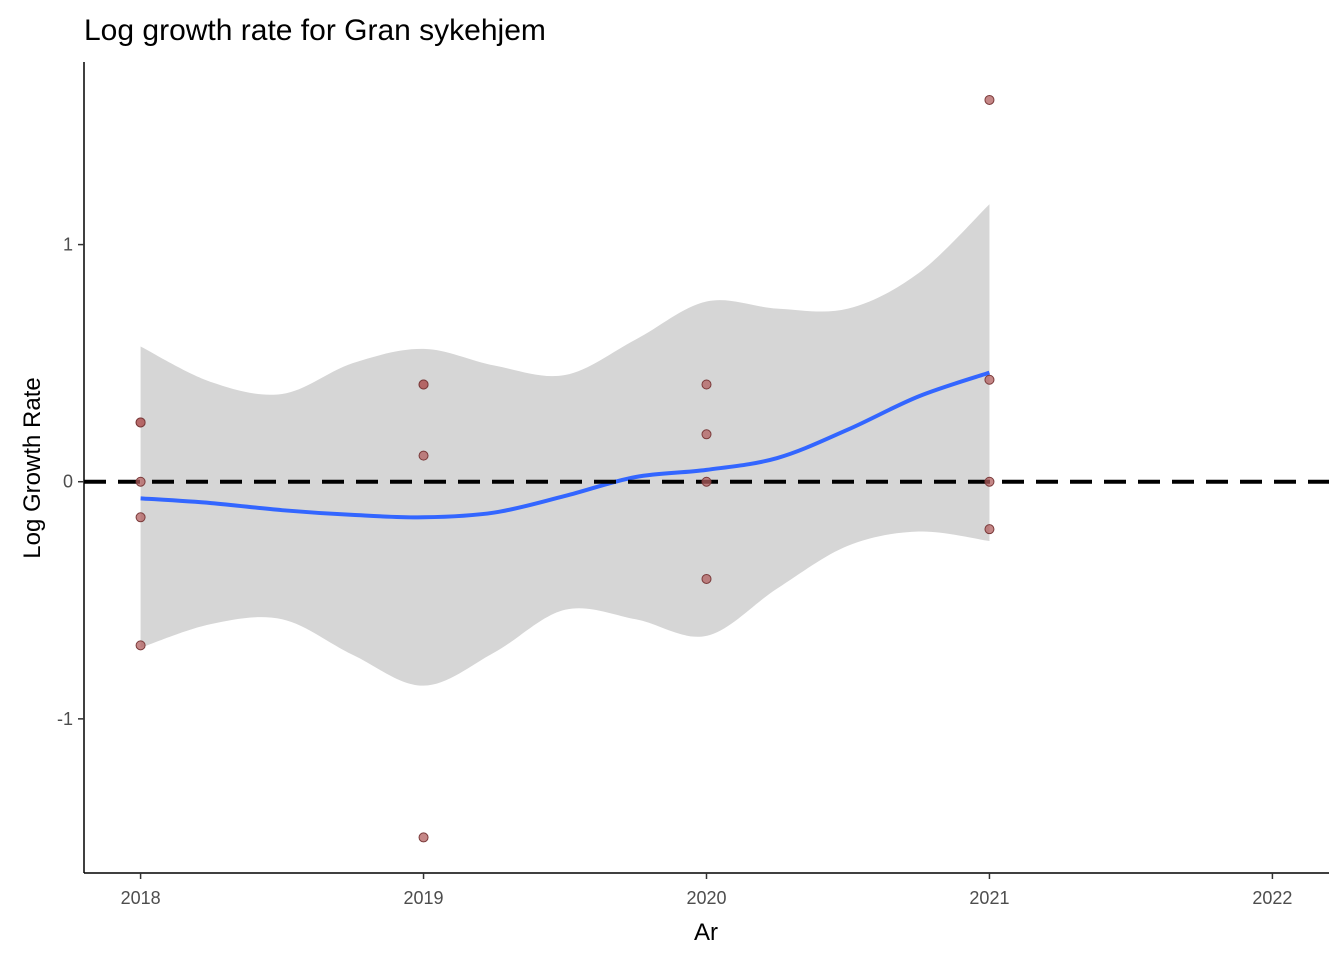 This screenshot has width=1344, height=960. I want to click on x-tick-label-2018: 2018, so click(141, 898).